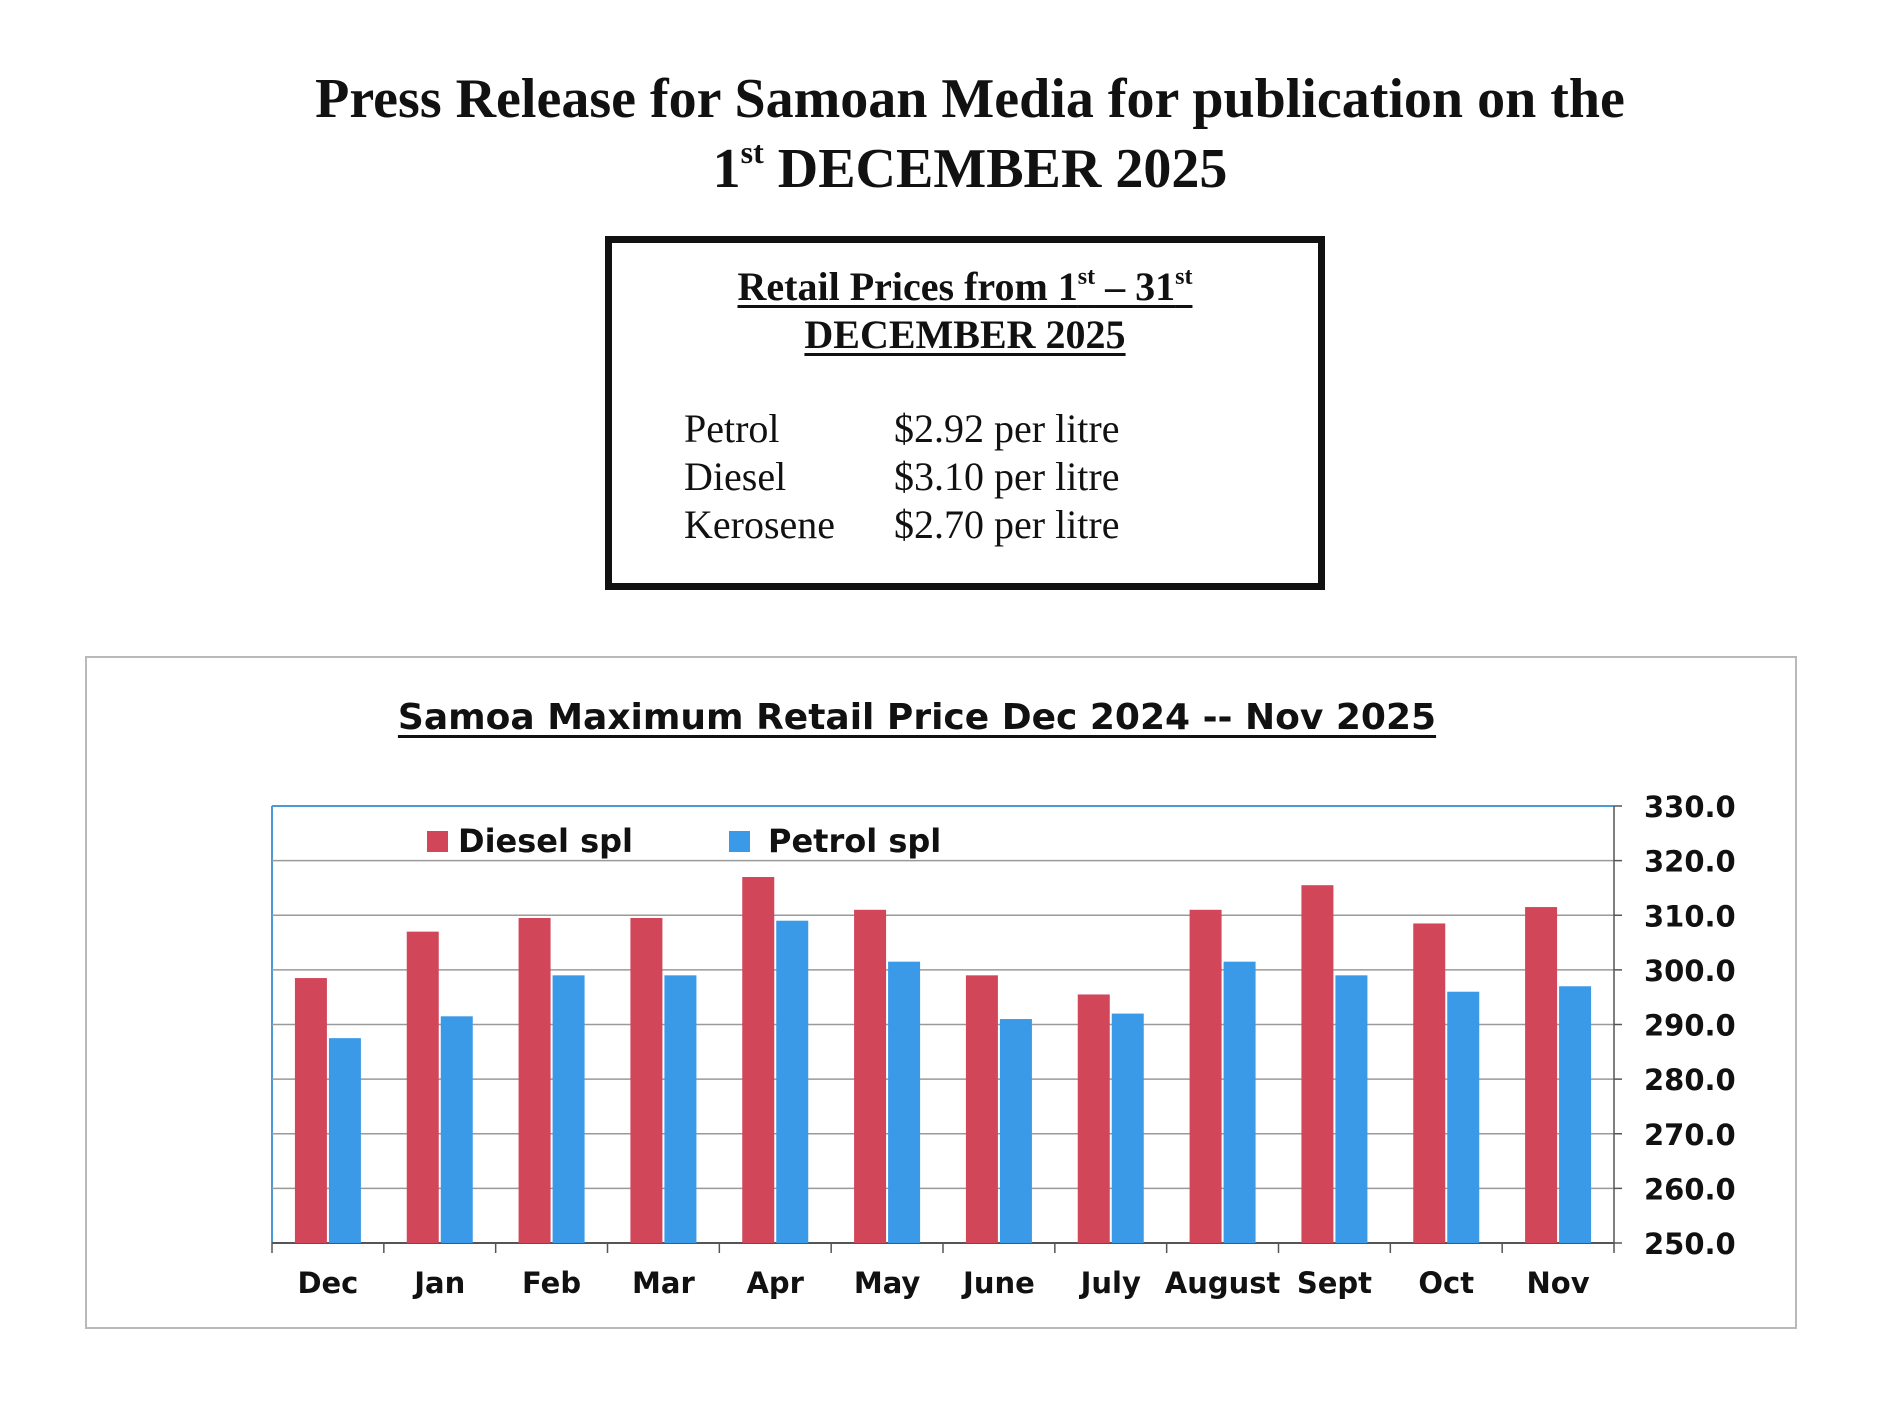 The height and width of the screenshot is (1417, 1890). What do you see at coordinates (437, 841) in the screenshot?
I see `legend-swatch-diesel` at bounding box center [437, 841].